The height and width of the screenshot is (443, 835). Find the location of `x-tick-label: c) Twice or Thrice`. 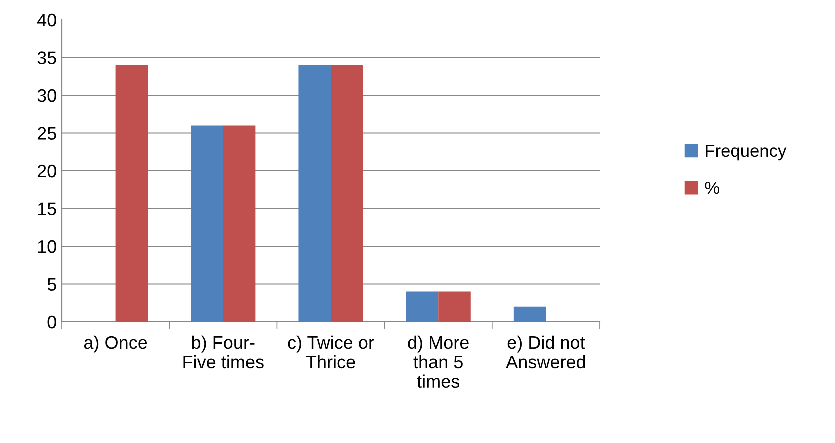

x-tick-label: c) Twice or Thrice is located at coordinates (331, 352).